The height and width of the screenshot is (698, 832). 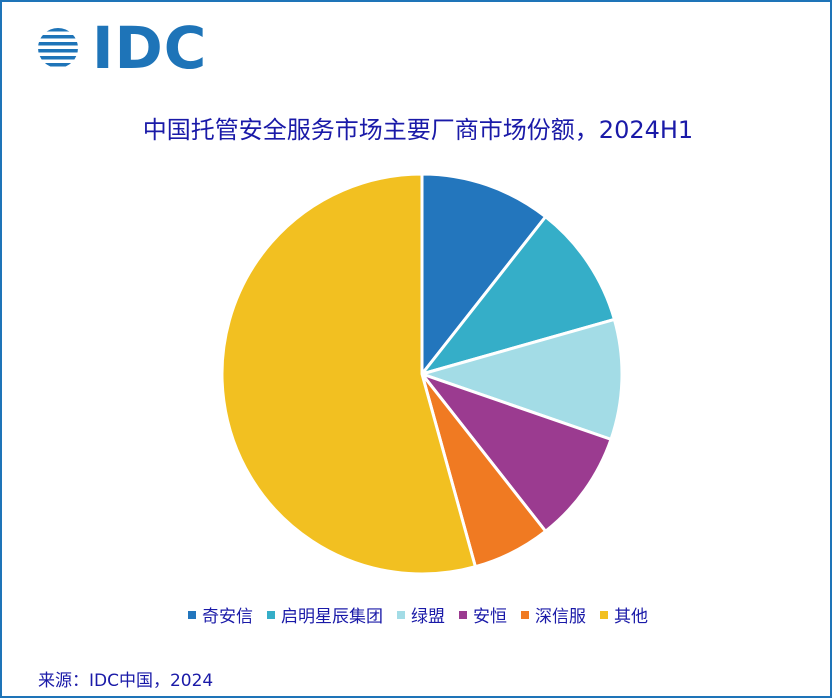 I want to click on logo-text: IDC, so click(x=150, y=48).